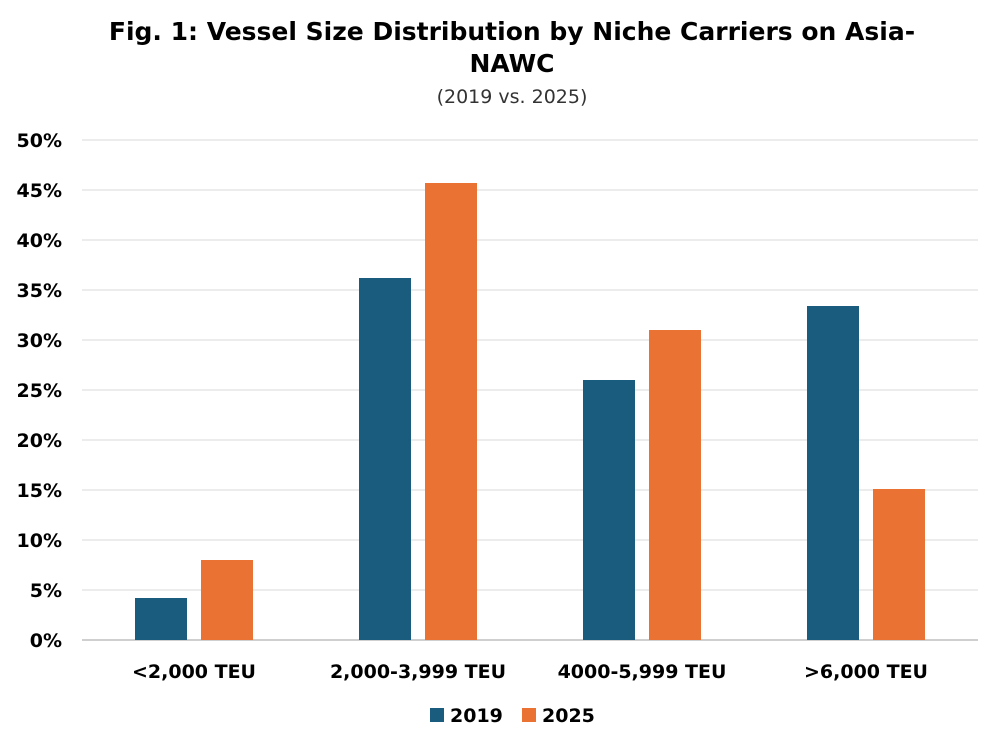 The height and width of the screenshot is (750, 1000). What do you see at coordinates (476, 716) in the screenshot?
I see `legend-label-2019: 2019` at bounding box center [476, 716].